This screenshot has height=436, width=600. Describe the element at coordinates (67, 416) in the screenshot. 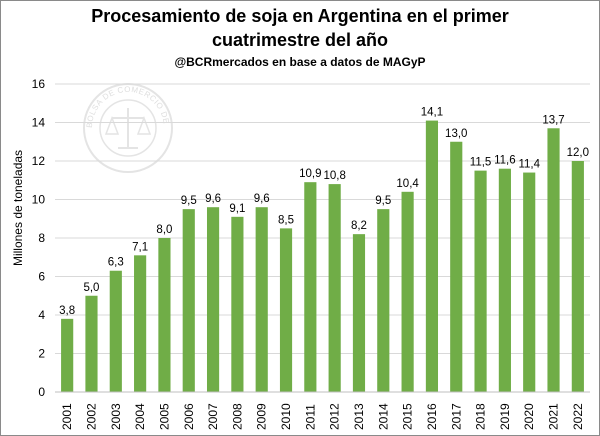

I see `x-tick-label: 2001` at that location.